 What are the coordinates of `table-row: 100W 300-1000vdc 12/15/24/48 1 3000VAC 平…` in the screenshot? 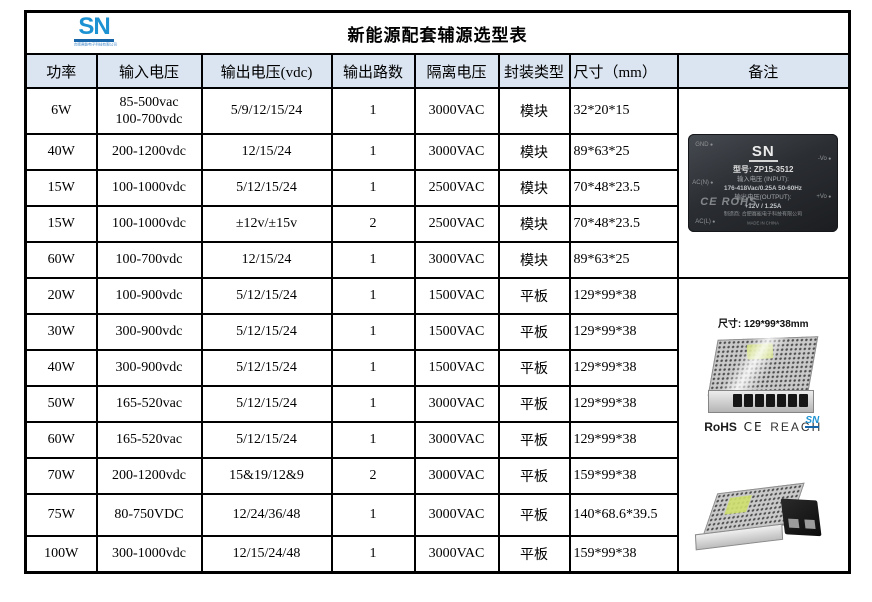 It's located at (437, 554).